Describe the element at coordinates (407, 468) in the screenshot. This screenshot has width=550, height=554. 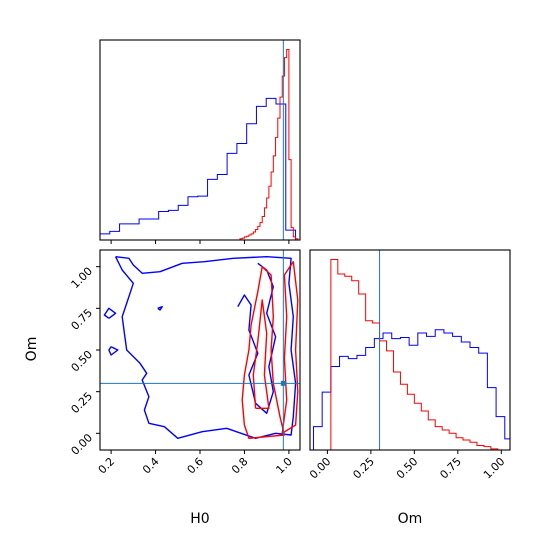
I see `om-xtick-label-2: 0.50` at that location.